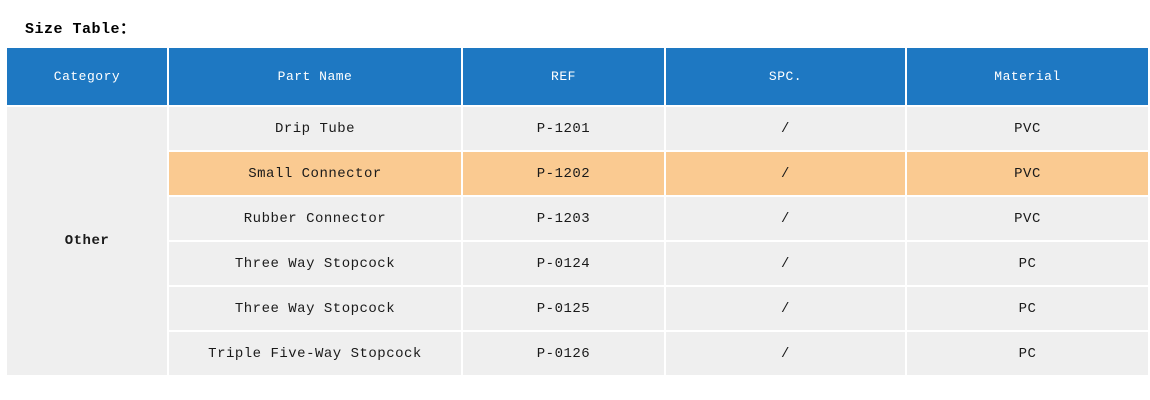 This screenshot has width=1150, height=400. What do you see at coordinates (563, 263) in the screenshot?
I see `cell-ref: P-0124` at bounding box center [563, 263].